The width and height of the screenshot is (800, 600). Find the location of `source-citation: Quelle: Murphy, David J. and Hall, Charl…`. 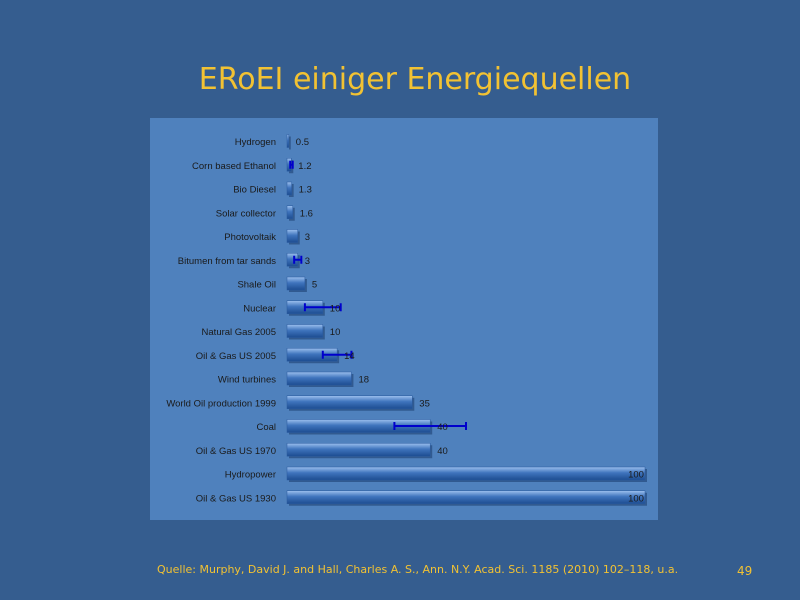

source-citation: Quelle: Murphy, David J. and Hall, Charl… is located at coordinates (418, 569).